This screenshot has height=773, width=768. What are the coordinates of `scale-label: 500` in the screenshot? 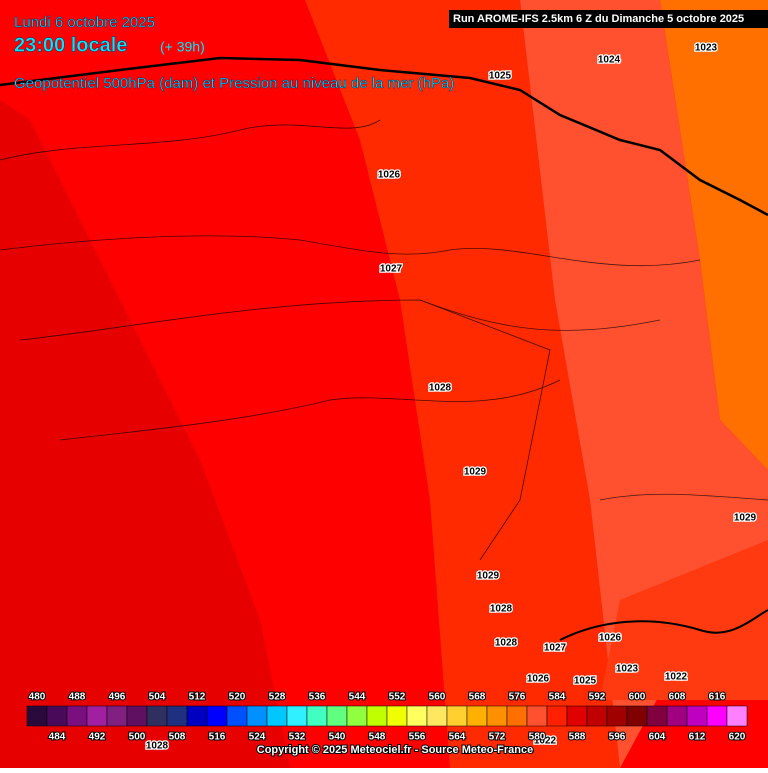 It's located at (137, 737).